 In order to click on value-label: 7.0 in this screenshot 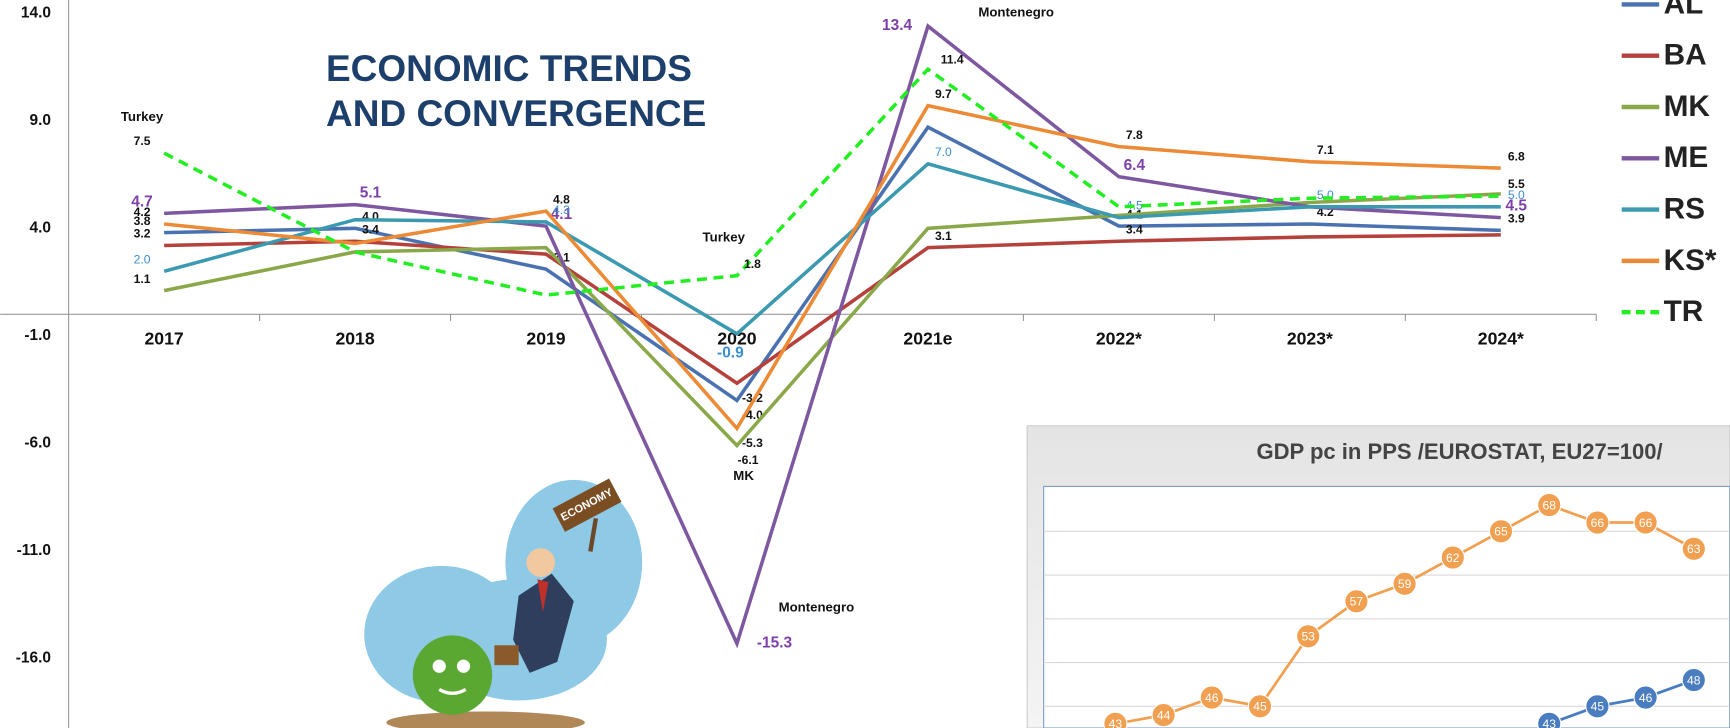, I will do `click(943, 152)`.